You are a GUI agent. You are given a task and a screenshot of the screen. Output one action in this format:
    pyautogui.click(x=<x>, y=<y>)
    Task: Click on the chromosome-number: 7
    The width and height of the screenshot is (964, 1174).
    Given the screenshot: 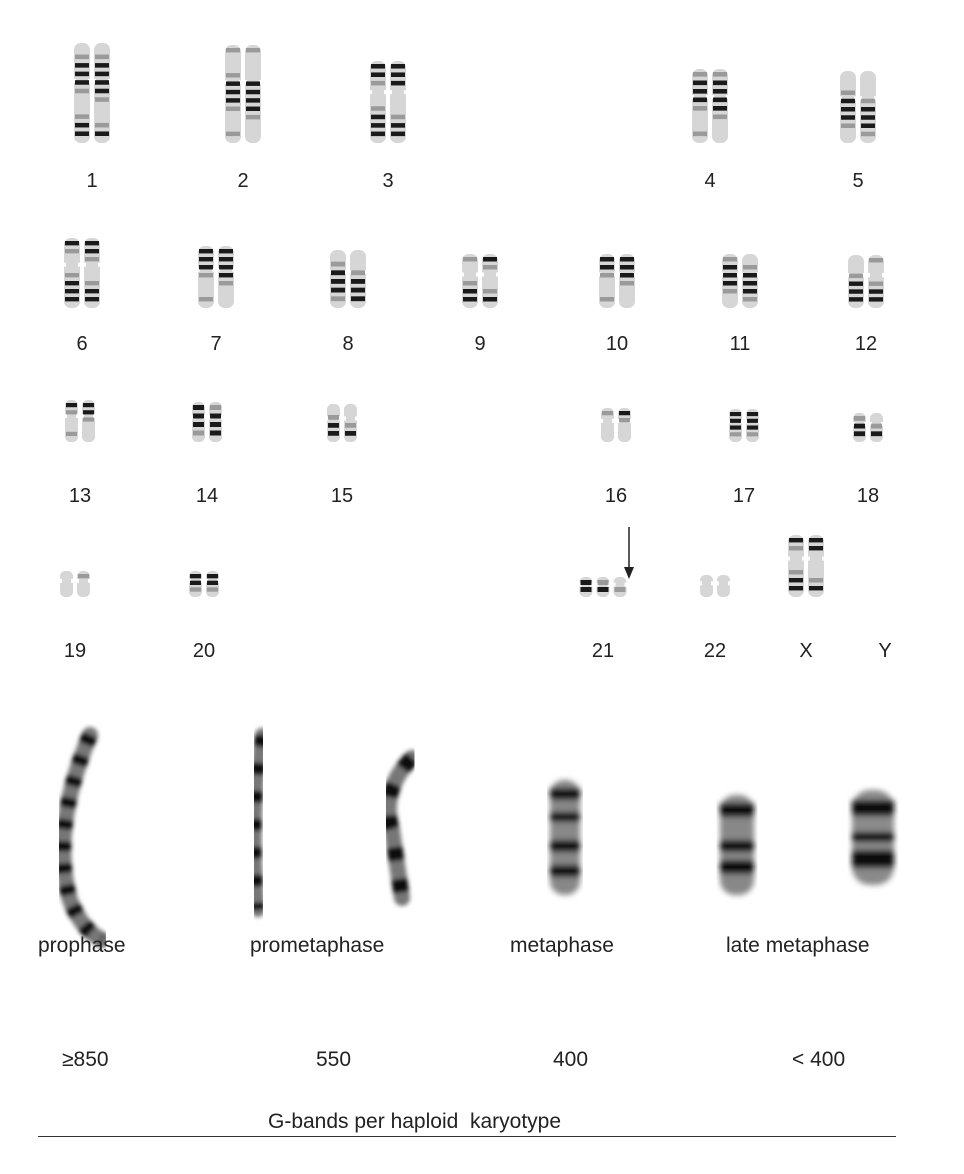 What is the action you would take?
    pyautogui.click(x=216, y=344)
    